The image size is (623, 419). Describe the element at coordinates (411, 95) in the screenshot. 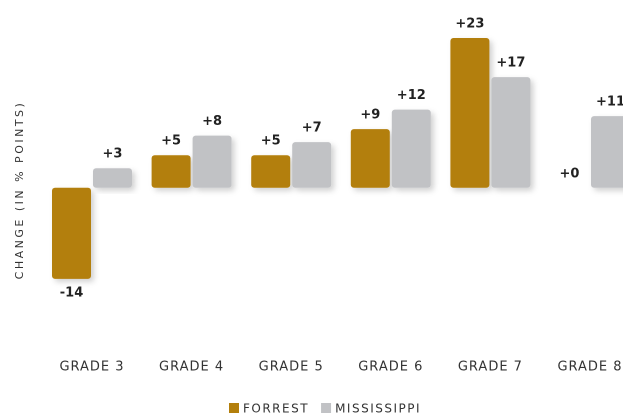

I see `data-label: +12` at that location.